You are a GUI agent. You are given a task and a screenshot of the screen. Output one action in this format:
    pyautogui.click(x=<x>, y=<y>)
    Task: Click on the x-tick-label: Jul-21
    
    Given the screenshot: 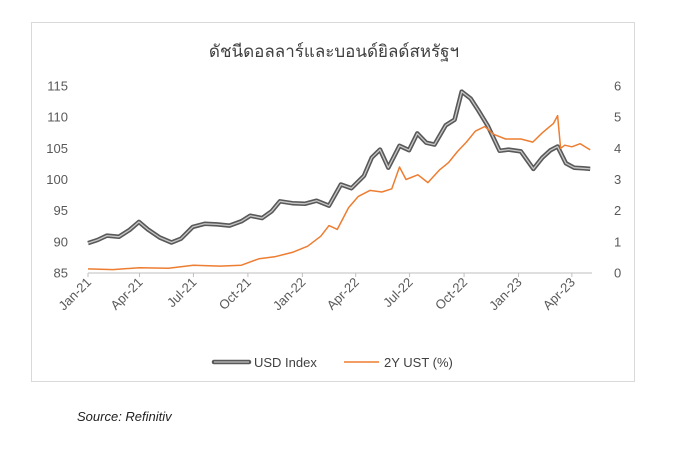 What is the action you would take?
    pyautogui.click(x=182, y=293)
    